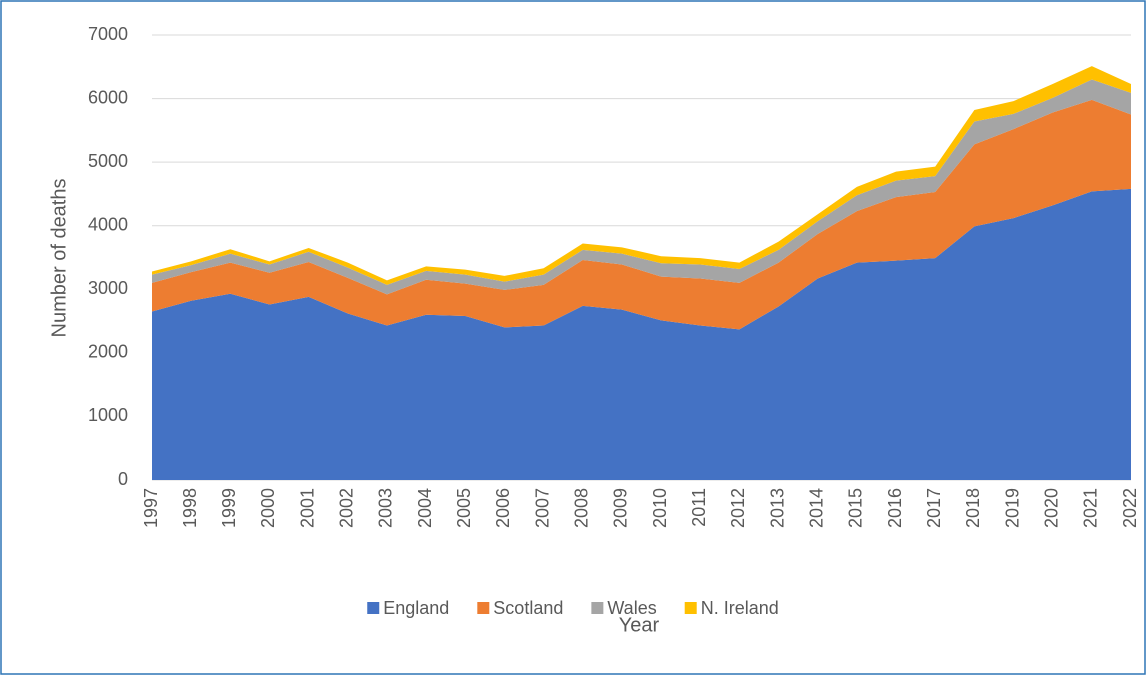 Image resolution: width=1146 pixels, height=675 pixels. I want to click on legend-label: Scotland, so click(528, 608).